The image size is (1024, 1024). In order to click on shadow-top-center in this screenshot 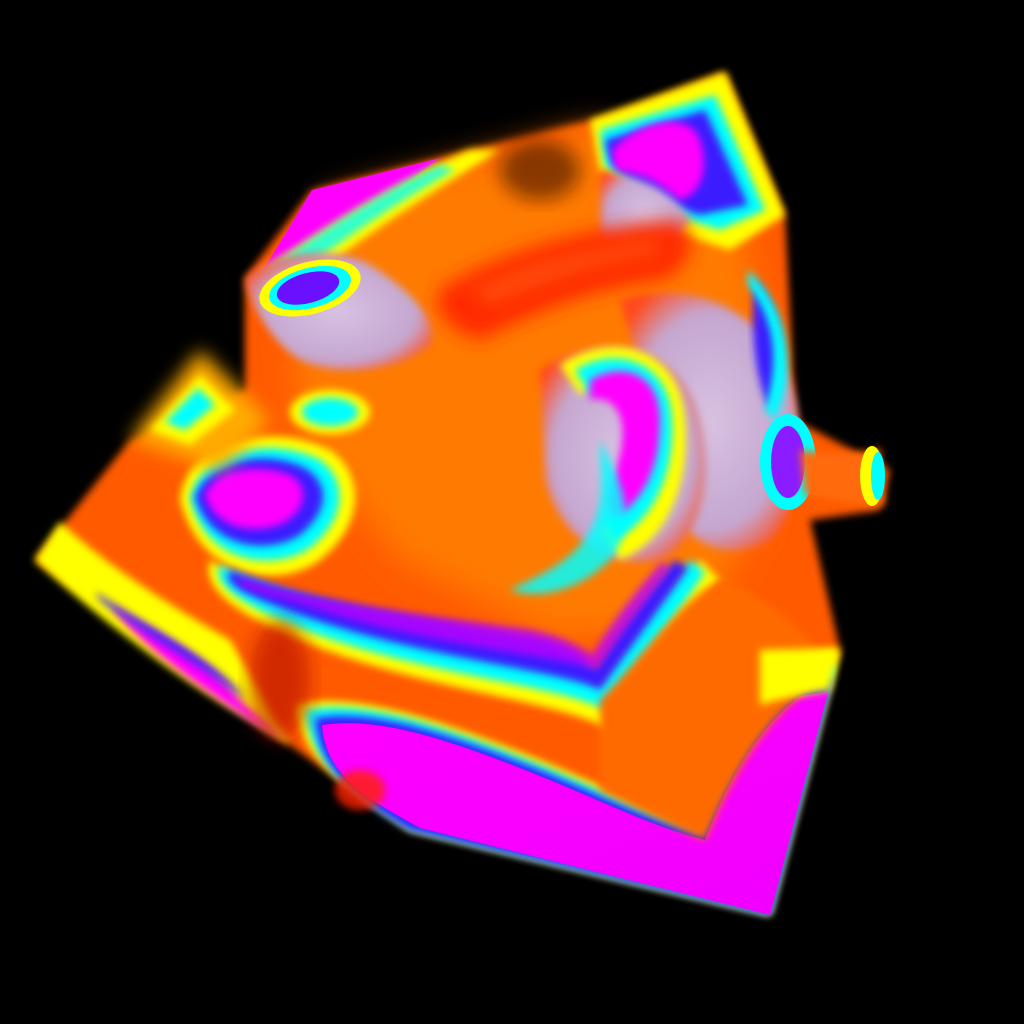, I will do `click(540, 170)`.